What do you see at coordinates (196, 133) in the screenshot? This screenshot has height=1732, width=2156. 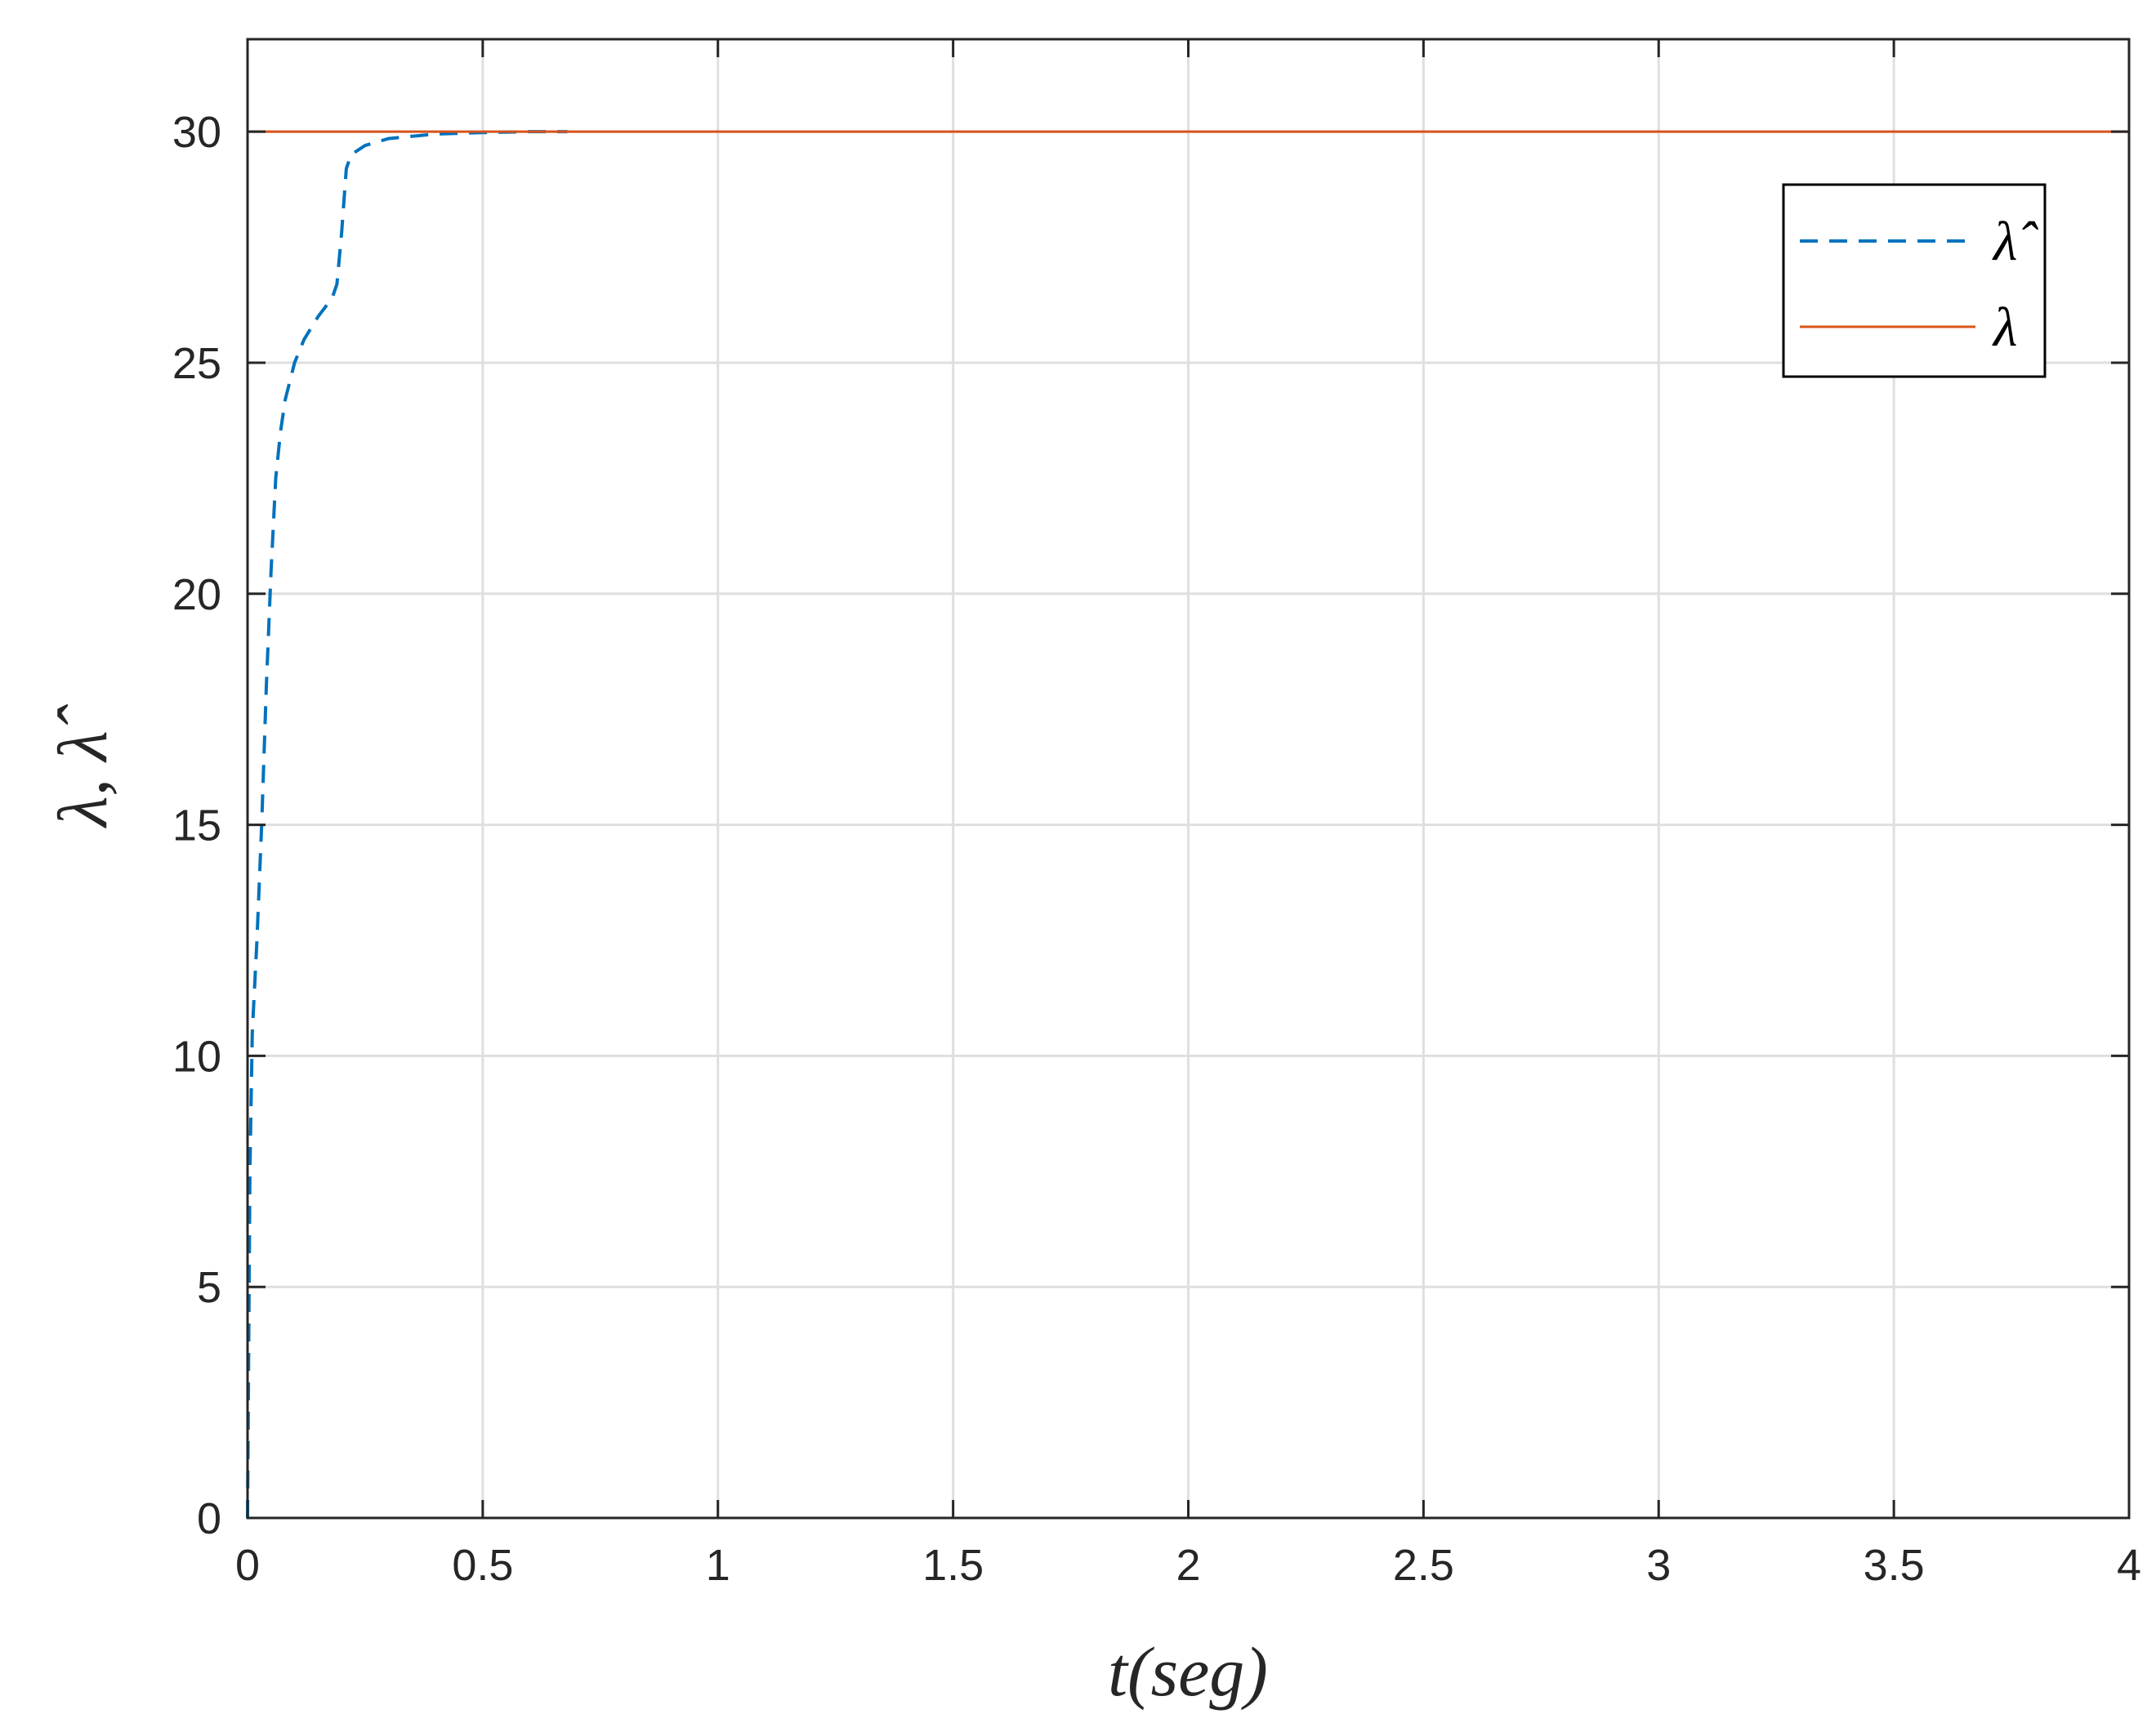 I see `y-tick-label: 30` at bounding box center [196, 133].